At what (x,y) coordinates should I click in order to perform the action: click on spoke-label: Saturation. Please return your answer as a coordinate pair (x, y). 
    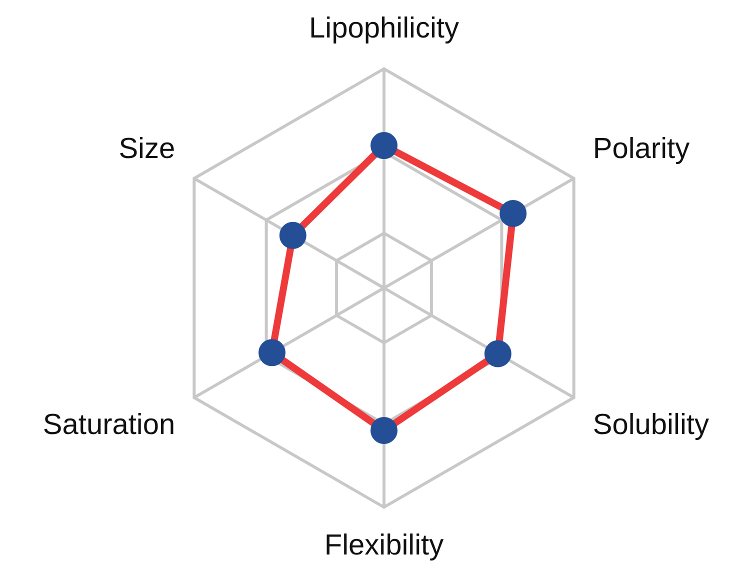
    Looking at the image, I should click on (109, 425).